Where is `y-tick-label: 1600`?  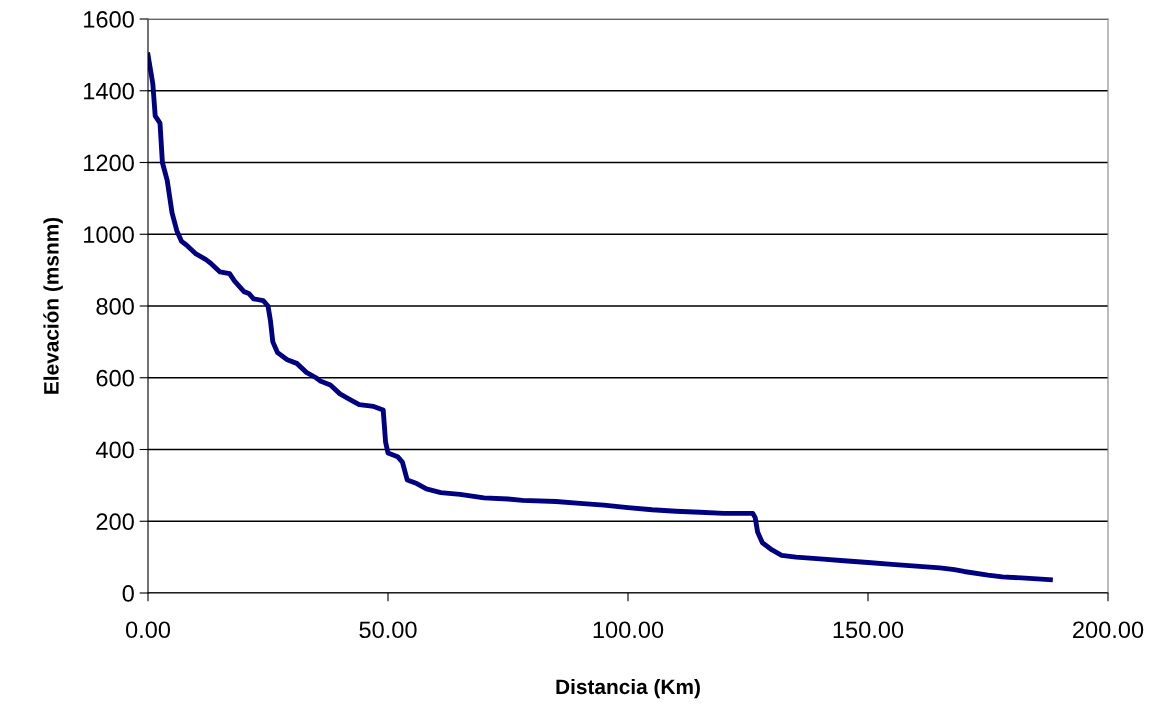
y-tick-label: 1600 is located at coordinates (109, 19).